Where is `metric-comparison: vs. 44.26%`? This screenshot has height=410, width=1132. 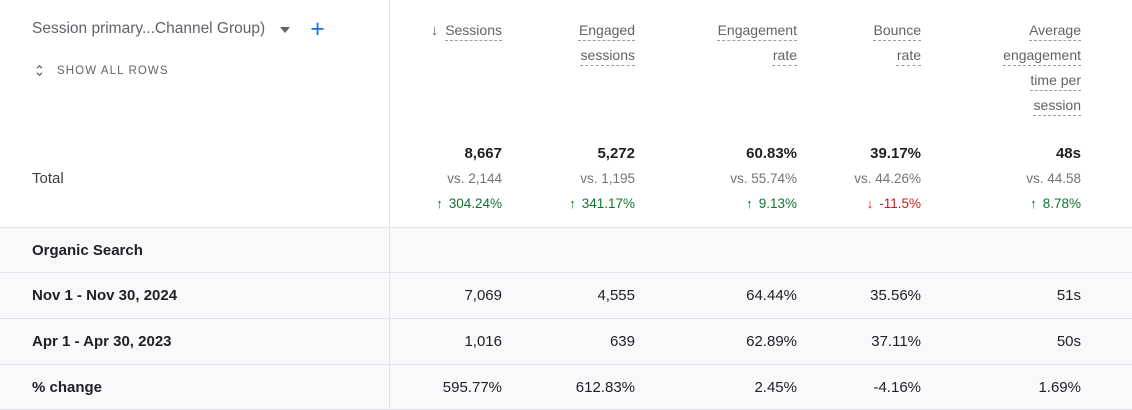 metric-comparison: vs. 44.26% is located at coordinates (887, 178).